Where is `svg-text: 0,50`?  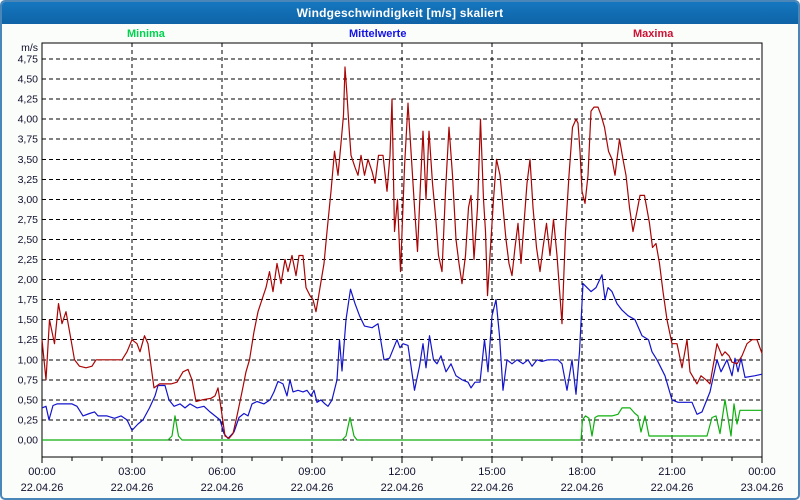 svg-text: 0,50 is located at coordinates (28, 400).